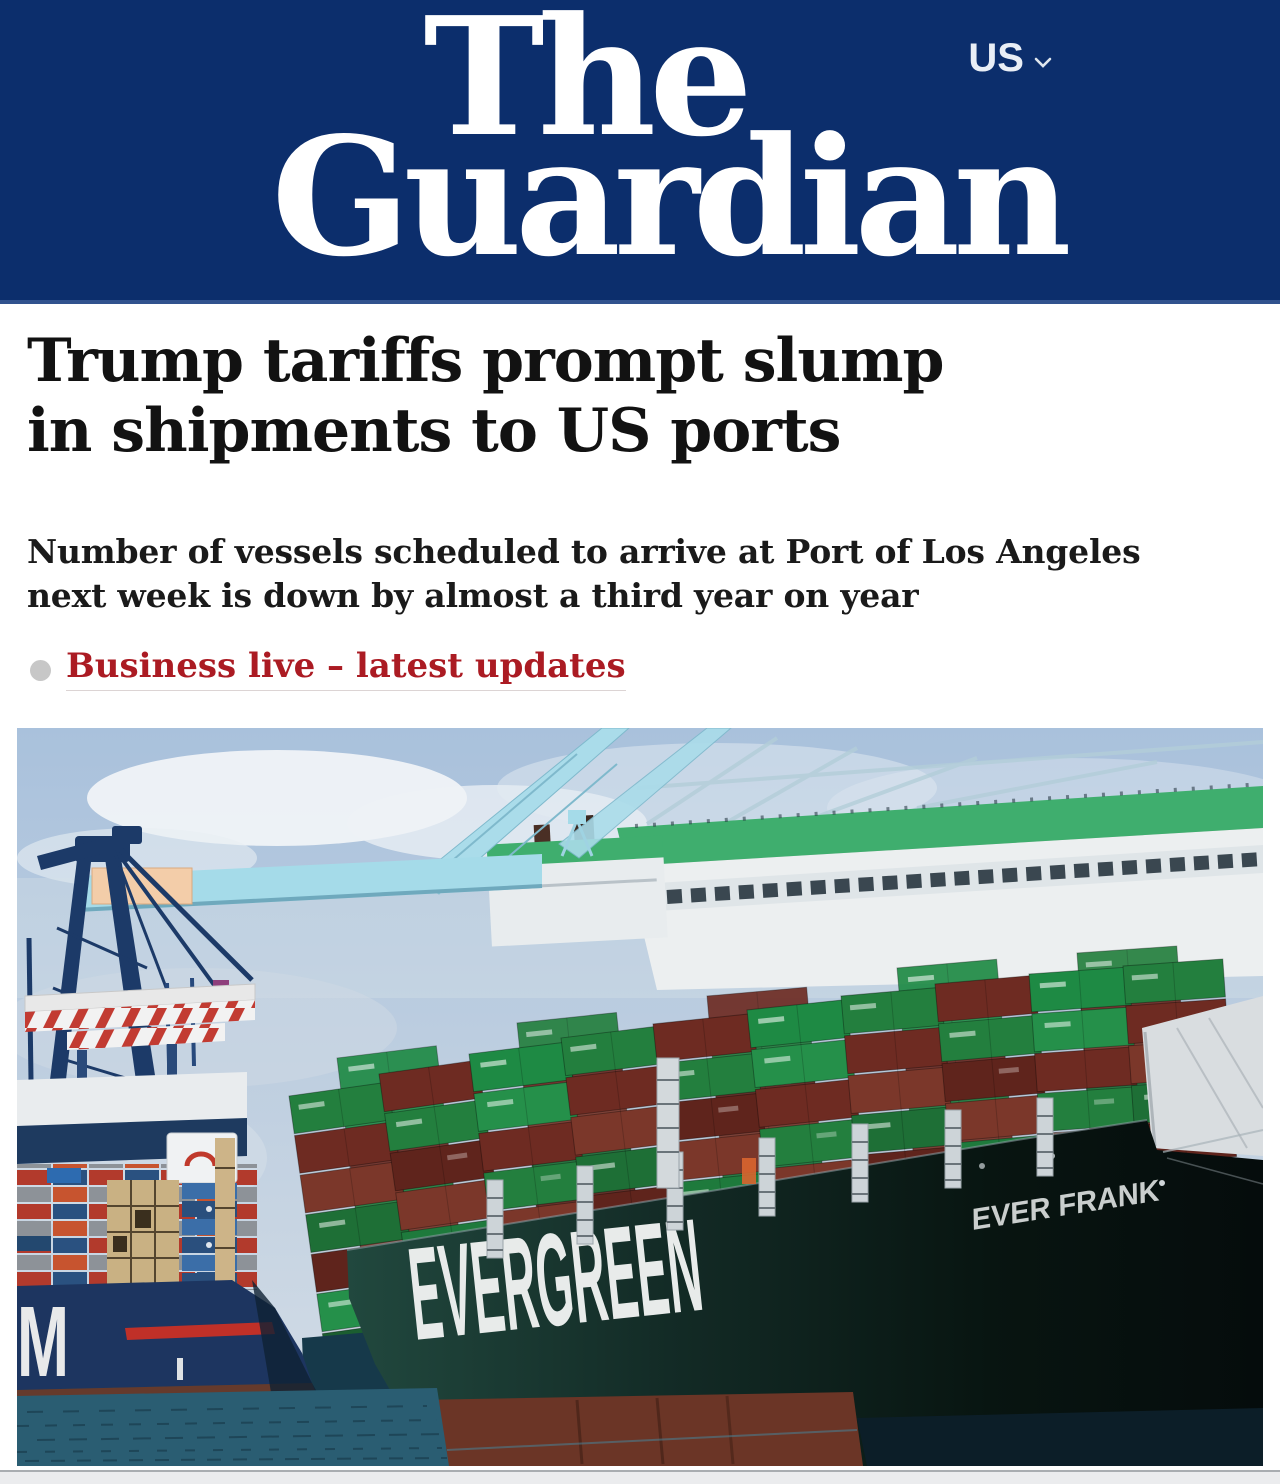 Image resolution: width=1280 pixels, height=1484 pixels. What do you see at coordinates (140, 1034) in the screenshot?
I see `striped-gangways` at bounding box center [140, 1034].